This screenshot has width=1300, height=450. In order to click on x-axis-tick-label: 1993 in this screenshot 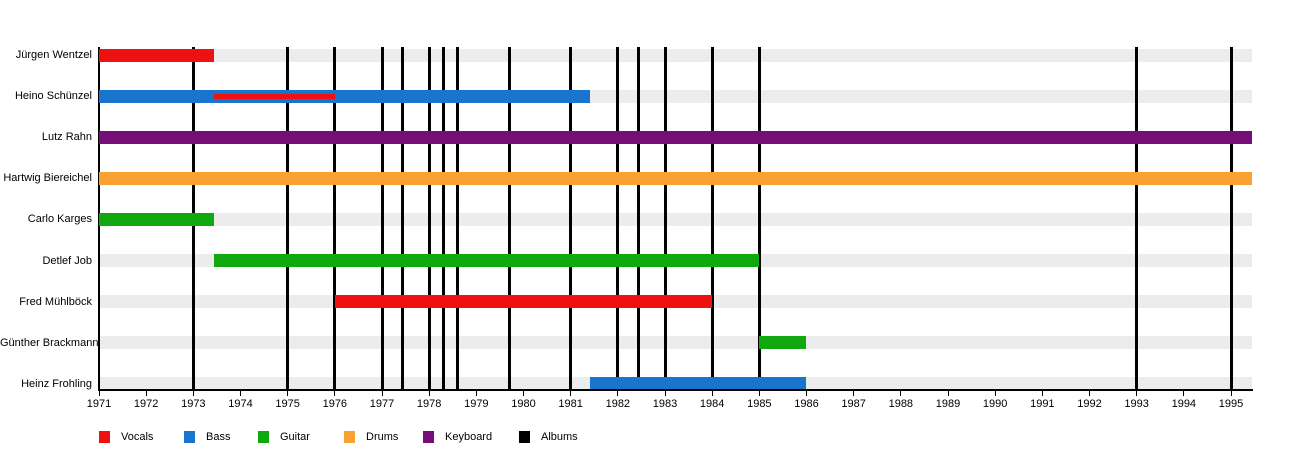, I will do `click(1136, 404)`.